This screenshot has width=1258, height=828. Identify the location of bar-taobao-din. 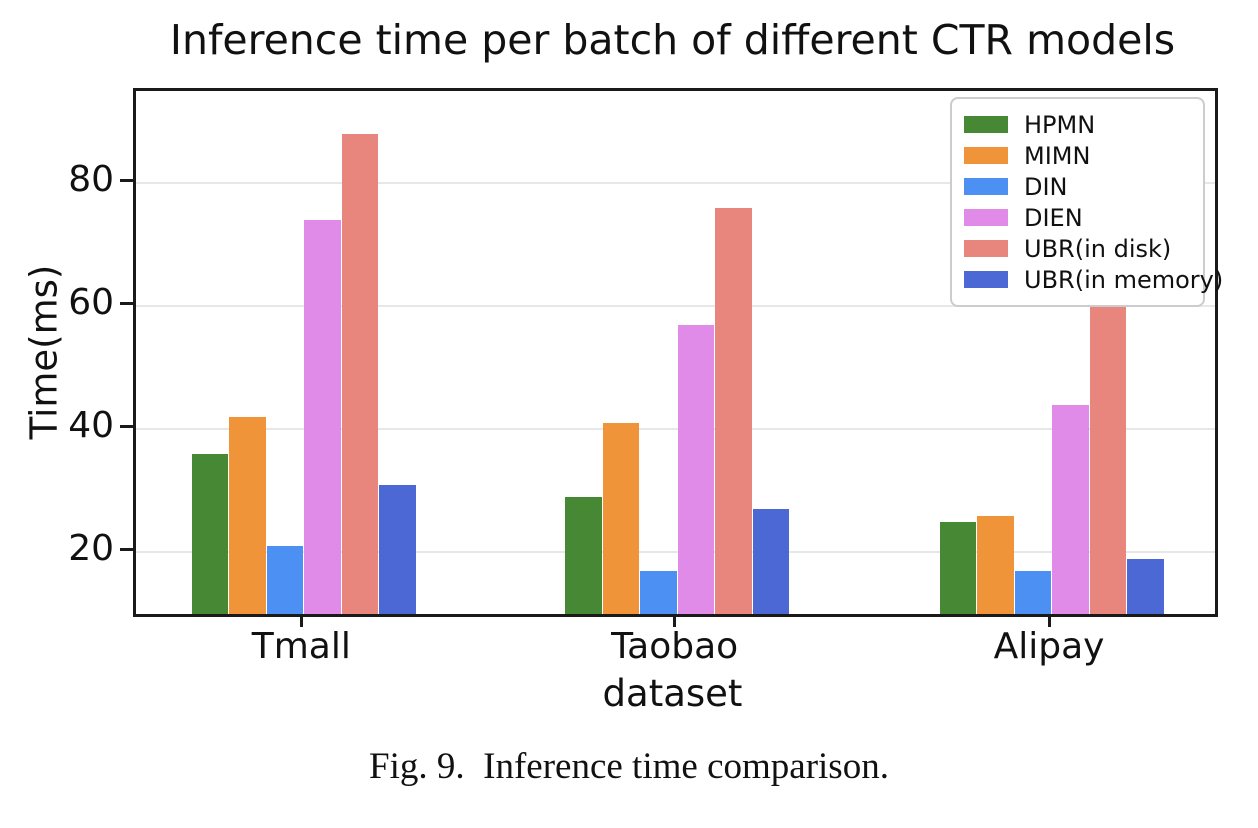
(658, 592).